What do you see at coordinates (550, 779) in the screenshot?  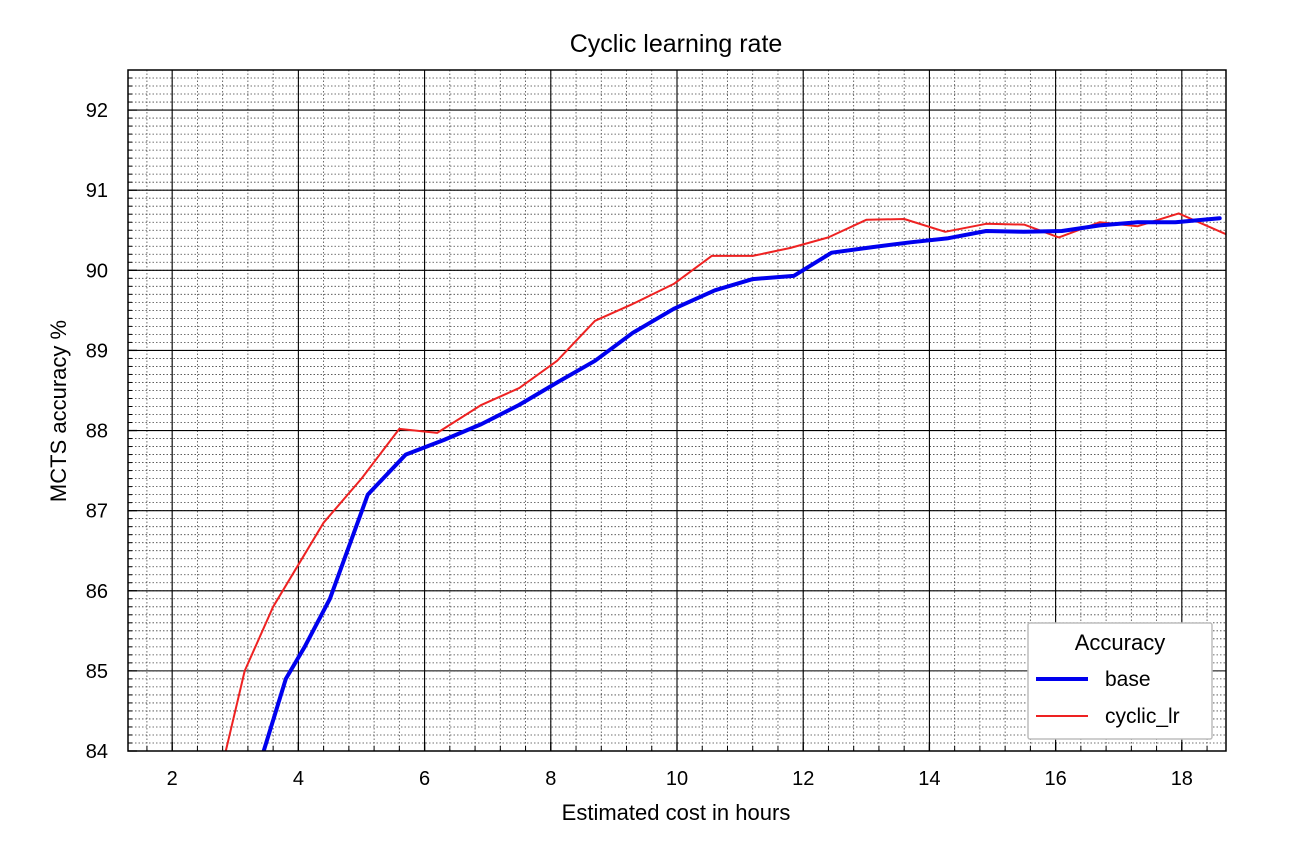 I see `x-tick-label: 8` at bounding box center [550, 779].